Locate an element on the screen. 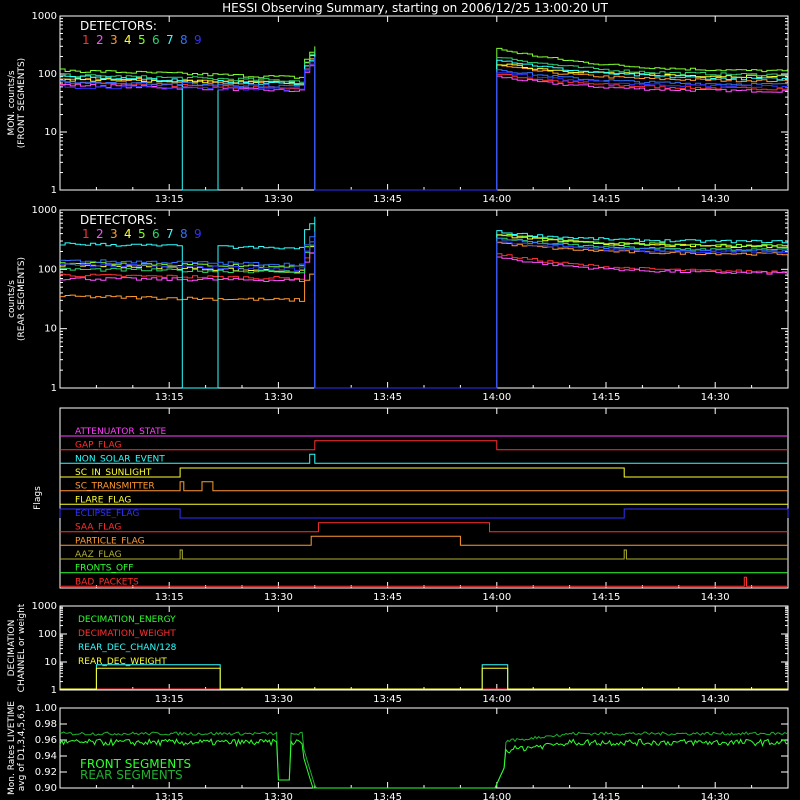 The height and width of the screenshot is (800, 800). y-tick-label: 0.92 is located at coordinates (46, 772).